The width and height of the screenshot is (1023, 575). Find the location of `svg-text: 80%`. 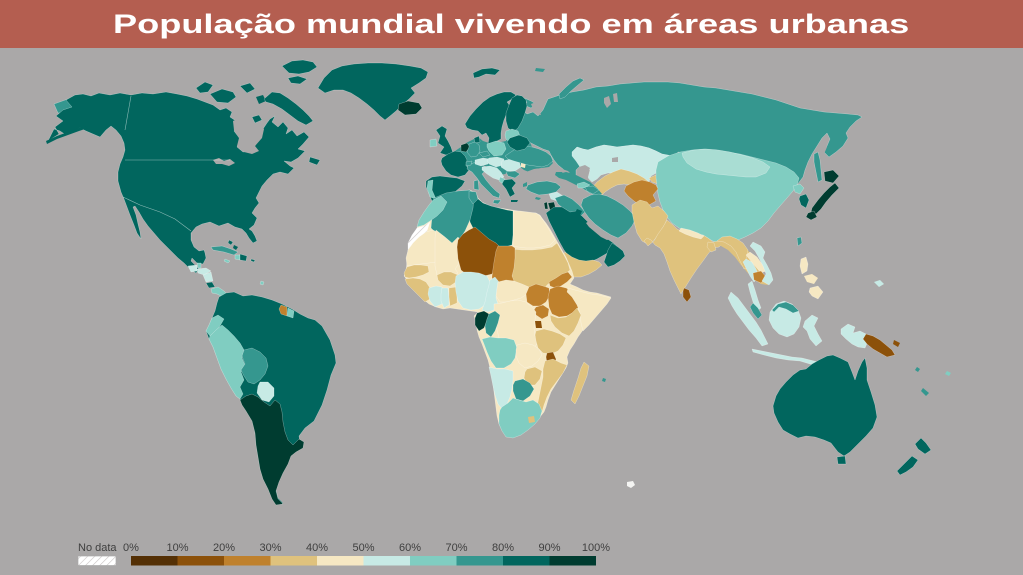

svg-text: 80% is located at coordinates (503, 548).